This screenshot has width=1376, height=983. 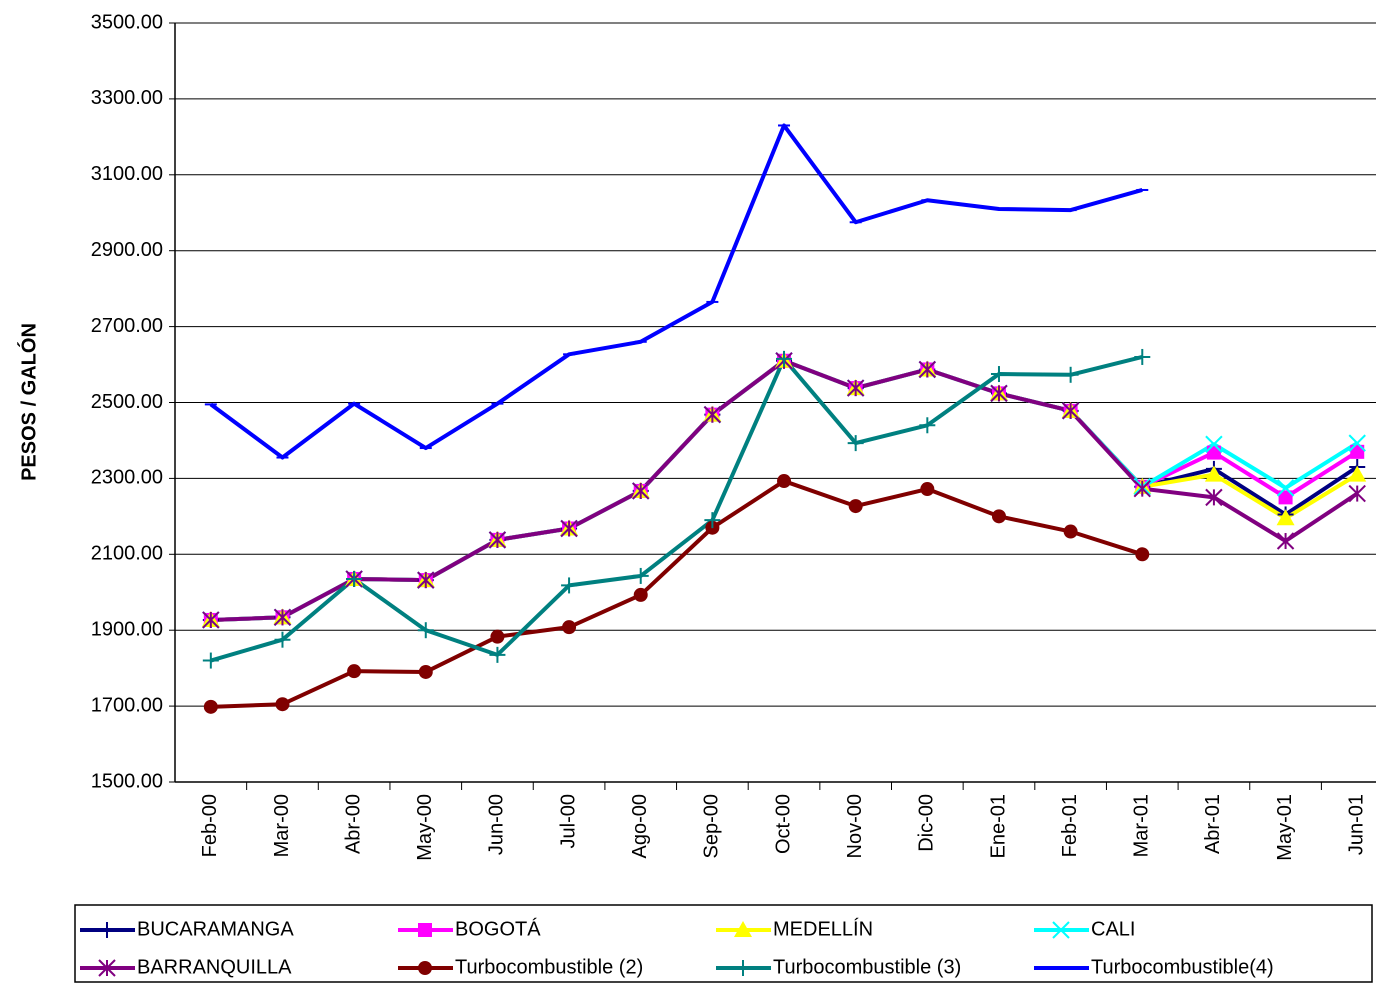 I want to click on x-tick-label: Nov-00, so click(x=855, y=826).